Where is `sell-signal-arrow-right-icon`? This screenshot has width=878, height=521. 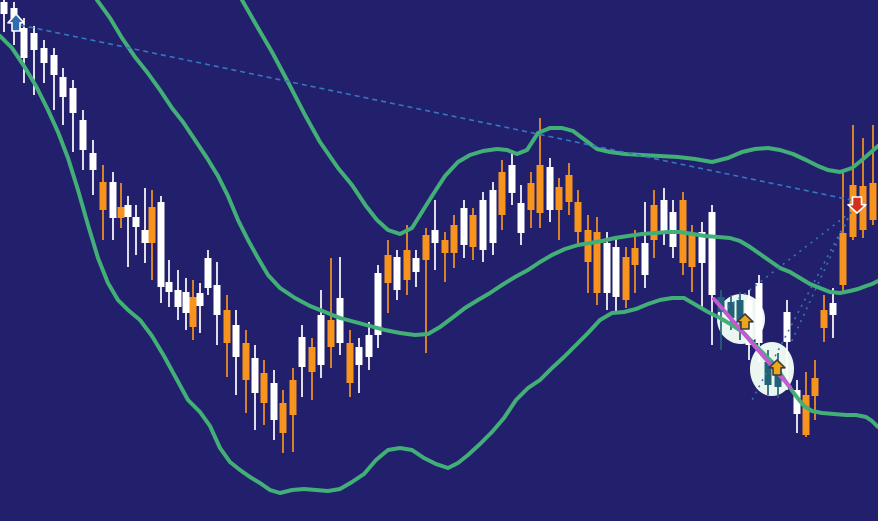
sell-signal-arrow-right-icon is located at coordinates (857, 205).